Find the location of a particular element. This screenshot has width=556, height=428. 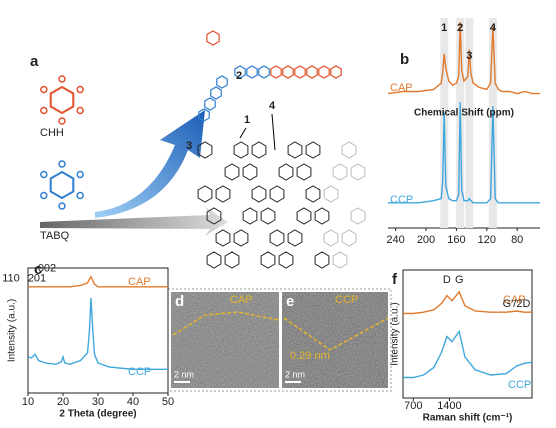

tem-image: d CAP 2 nm is located at coordinates (225, 340).